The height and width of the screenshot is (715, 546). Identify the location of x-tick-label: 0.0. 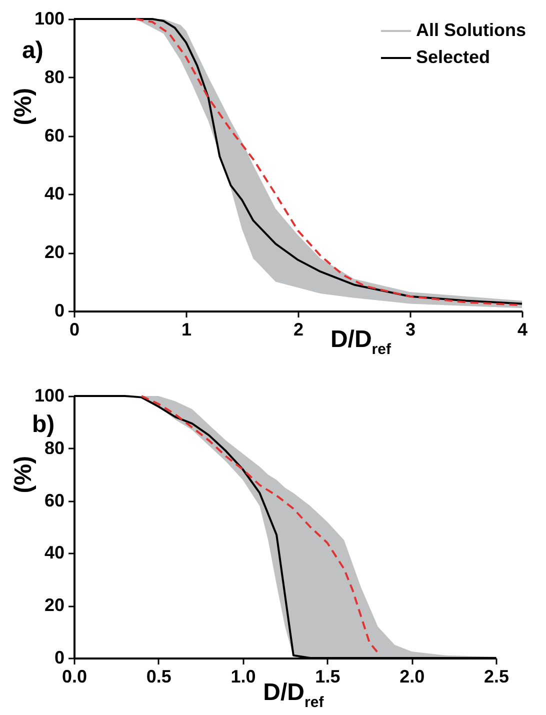
(75, 676).